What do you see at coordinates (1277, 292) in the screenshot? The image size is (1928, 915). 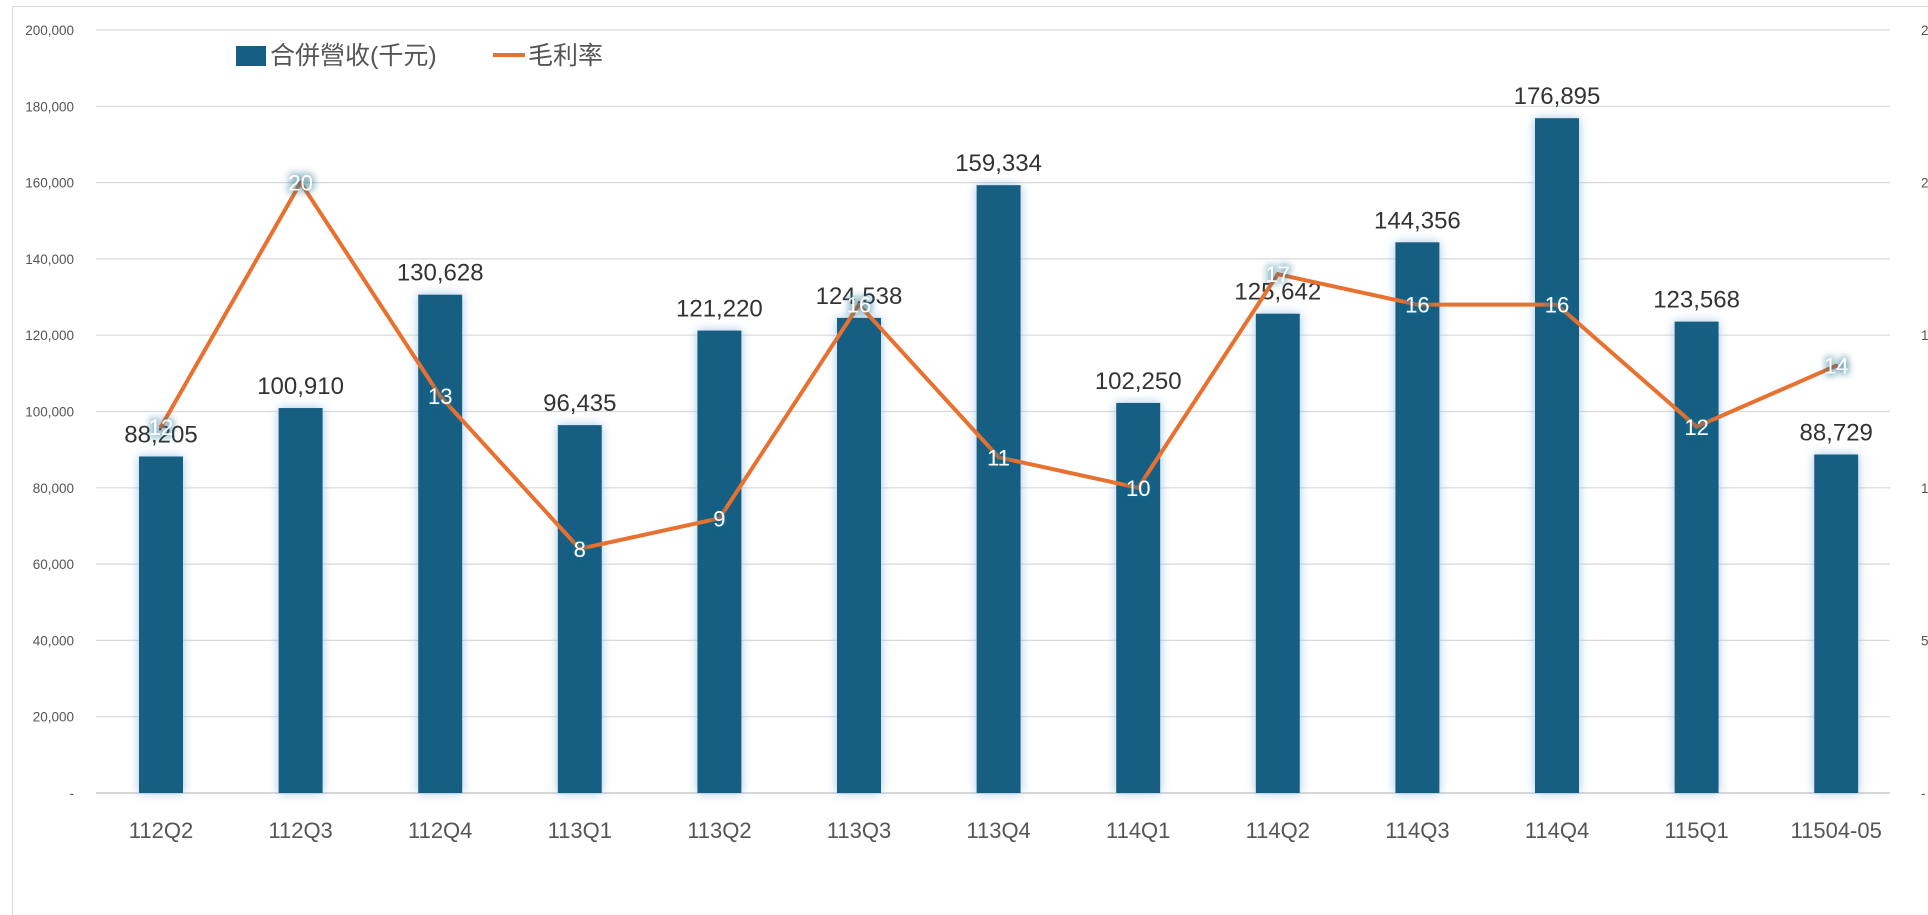 I see `bar-value-label: 125,642` at bounding box center [1277, 292].